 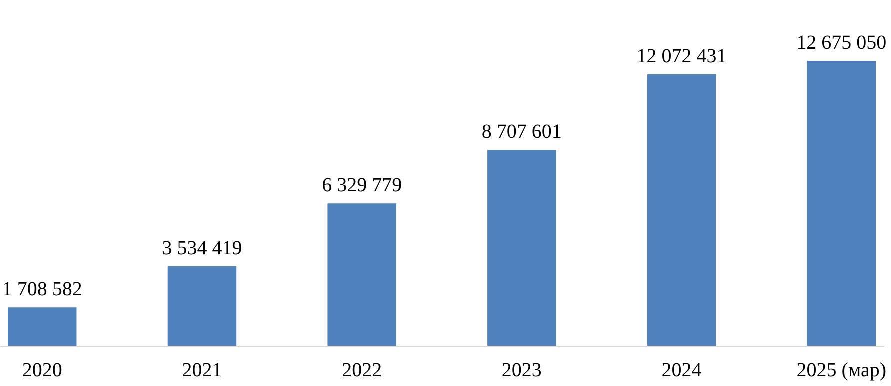 What do you see at coordinates (522, 132) in the screenshot?
I see `data-label: 8 707 601` at bounding box center [522, 132].